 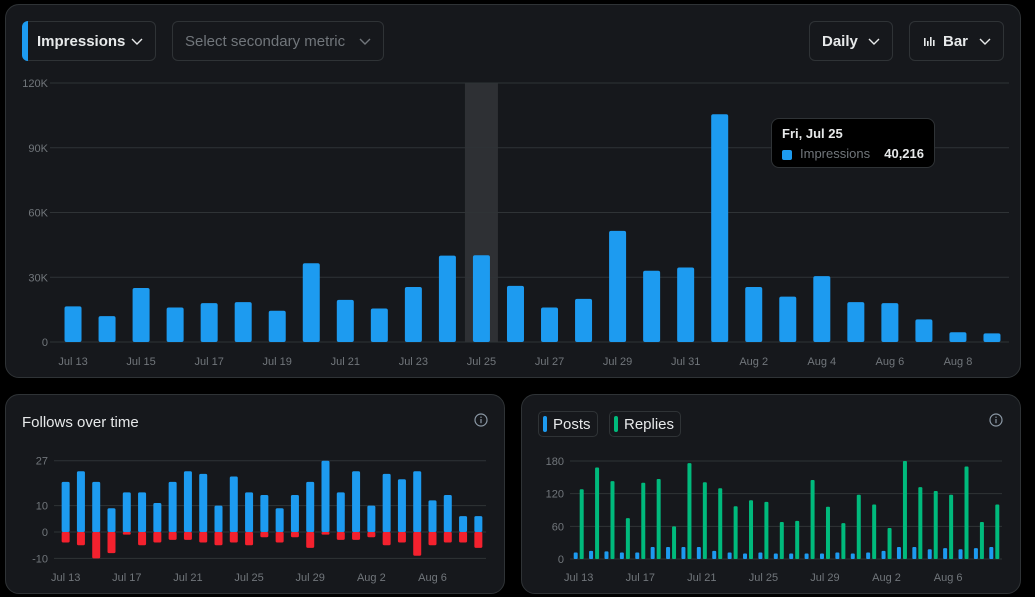 I want to click on y-tick-label: 180, so click(x=555, y=462).